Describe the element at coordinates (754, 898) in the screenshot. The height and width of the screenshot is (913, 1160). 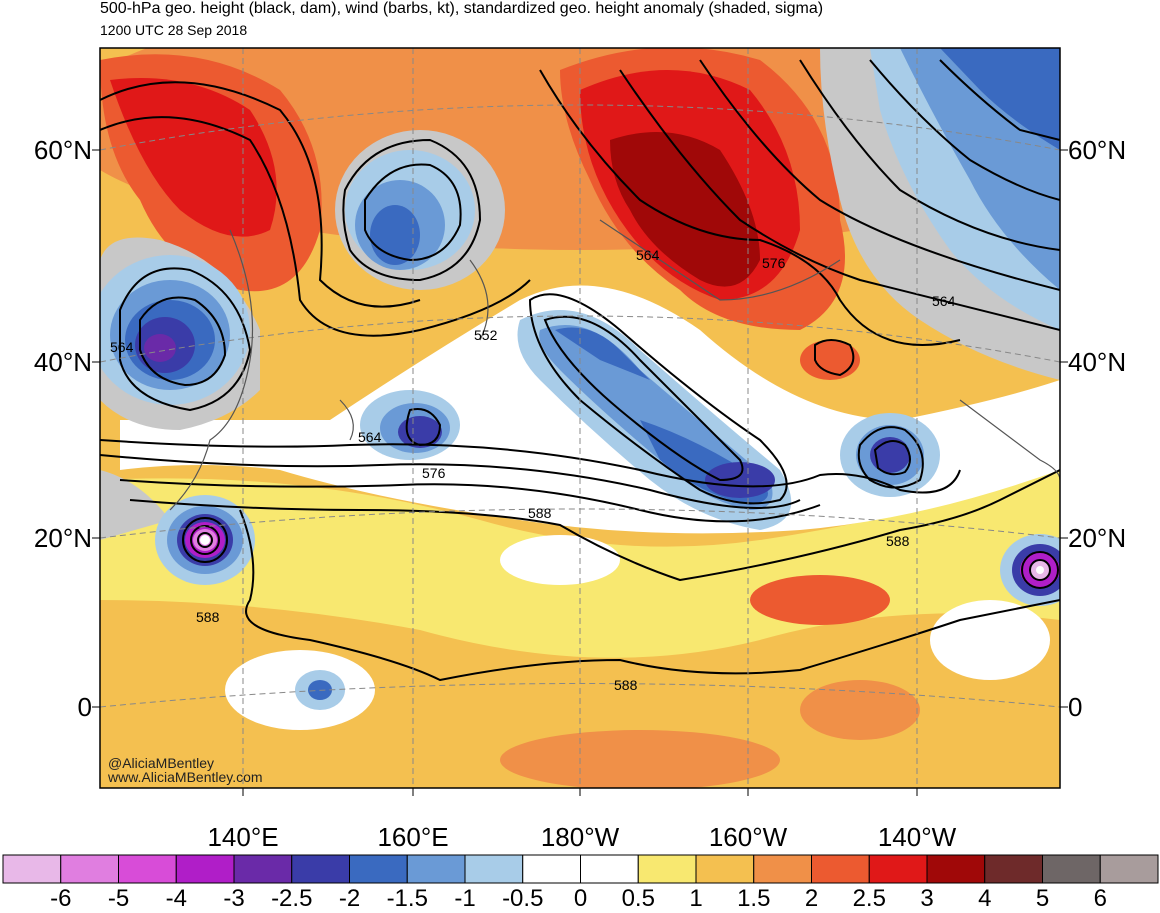
I see `colorbar-tick-label: 1.5` at that location.